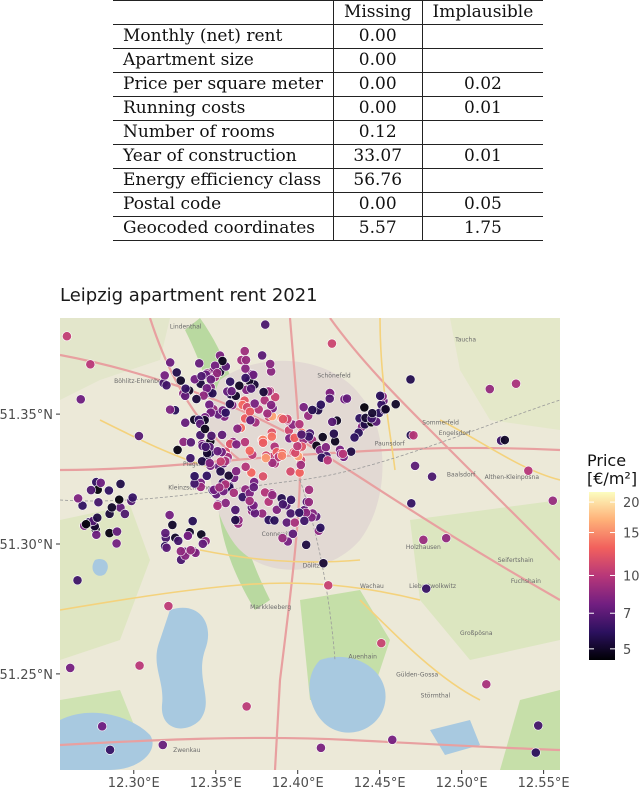 The height and width of the screenshot is (788, 640). What do you see at coordinates (476, 633) in the screenshot?
I see `place-label: Großpösna` at bounding box center [476, 633].